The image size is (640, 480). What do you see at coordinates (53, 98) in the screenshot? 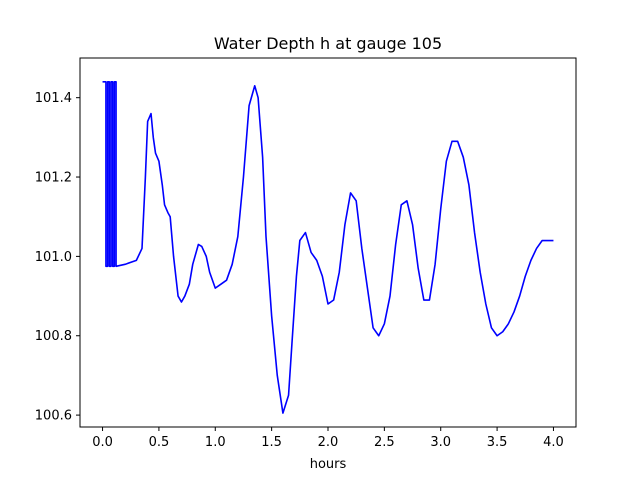
I see `y-tick-label: 101.4` at bounding box center [53, 98].